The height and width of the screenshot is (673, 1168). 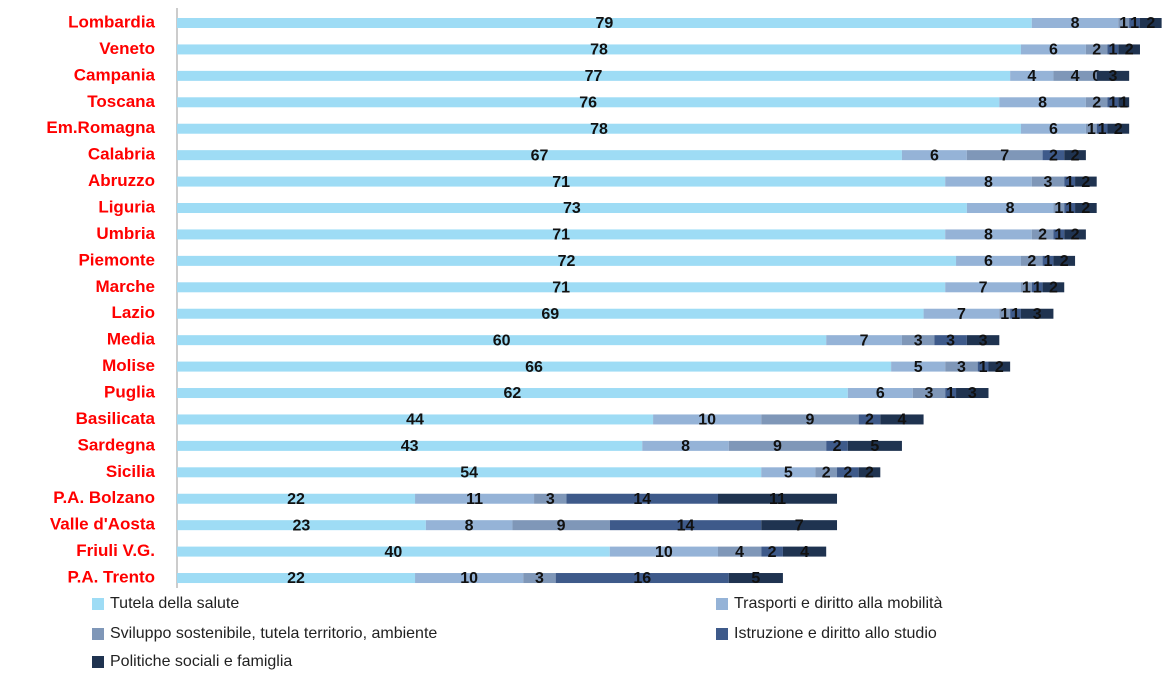 I want to click on value-label: 60, so click(x=502, y=340).